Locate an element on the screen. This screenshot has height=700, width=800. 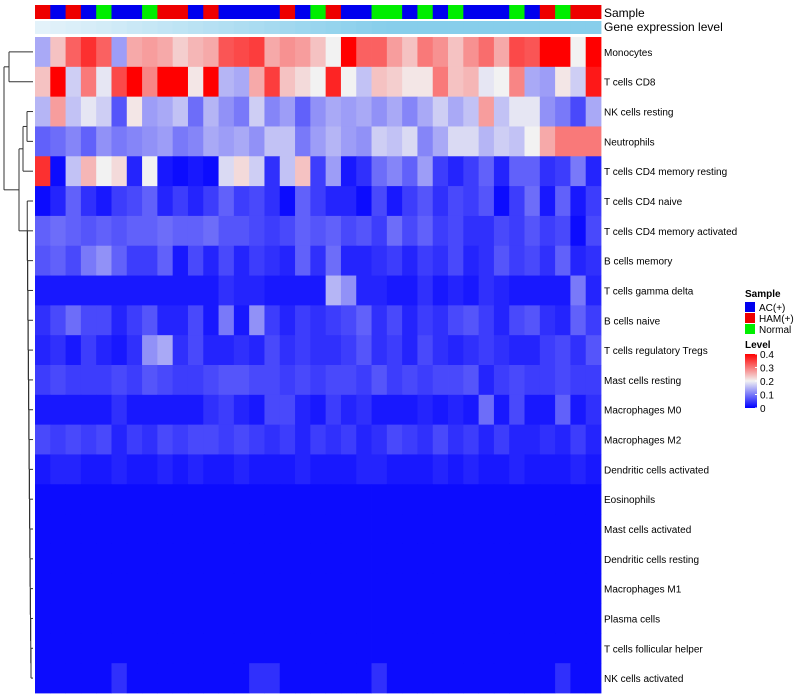
sample-legend-title: Sample is located at coordinates (763, 294).